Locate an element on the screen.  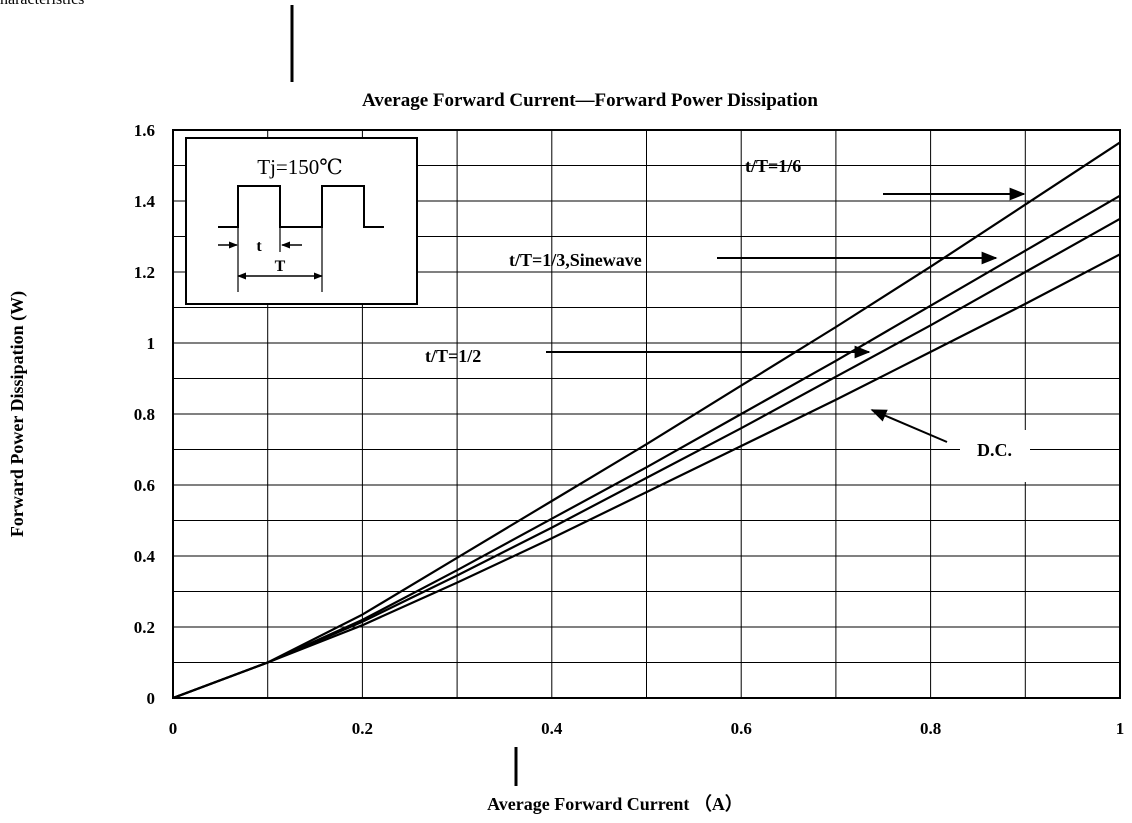
x-tick-label: 0.8 is located at coordinates (930, 728).